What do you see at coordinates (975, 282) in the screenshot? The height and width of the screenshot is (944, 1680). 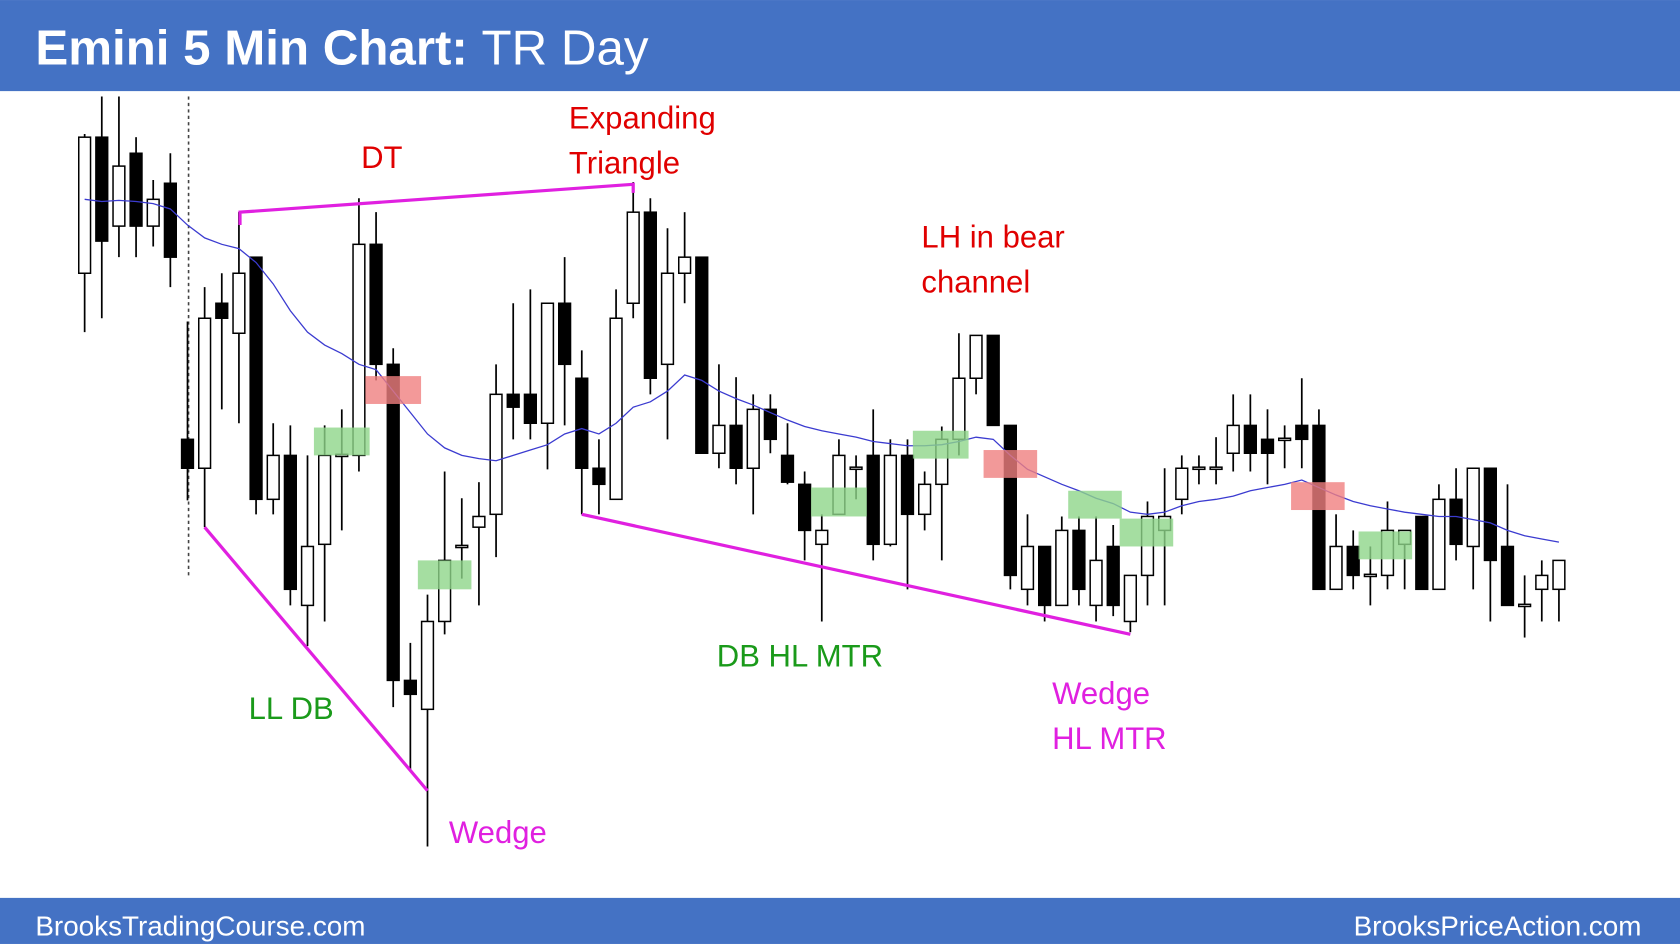 I see `annotation-line: channel` at bounding box center [975, 282].